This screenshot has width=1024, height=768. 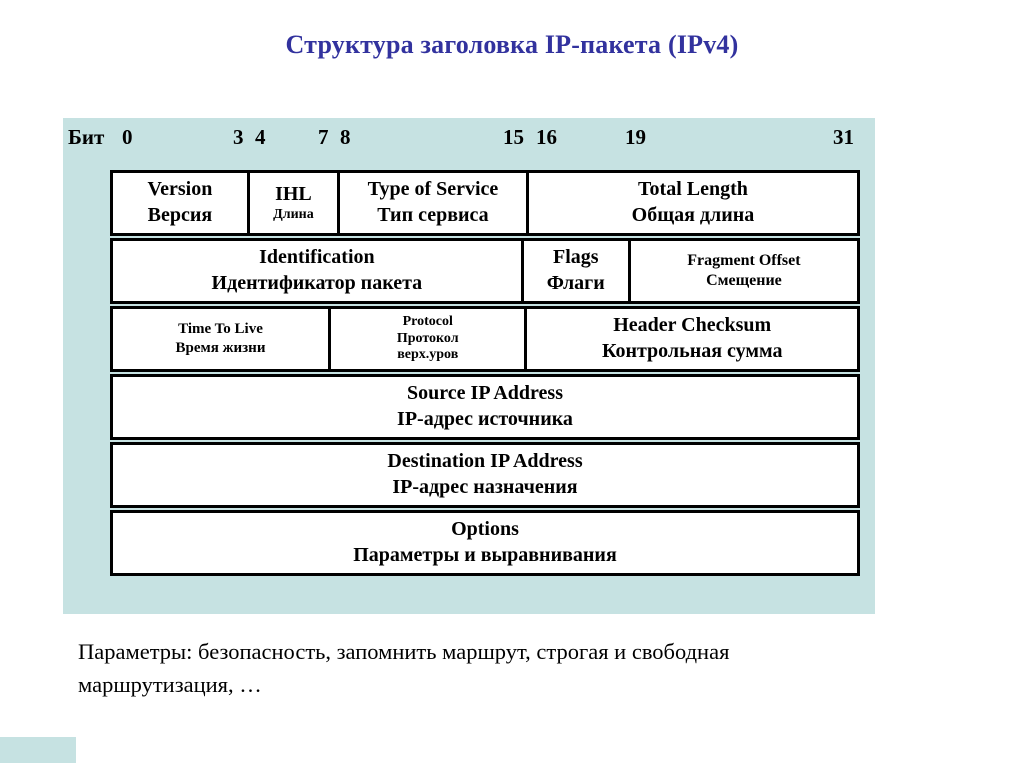 I want to click on cell-line: Тип сервиса, so click(x=433, y=215).